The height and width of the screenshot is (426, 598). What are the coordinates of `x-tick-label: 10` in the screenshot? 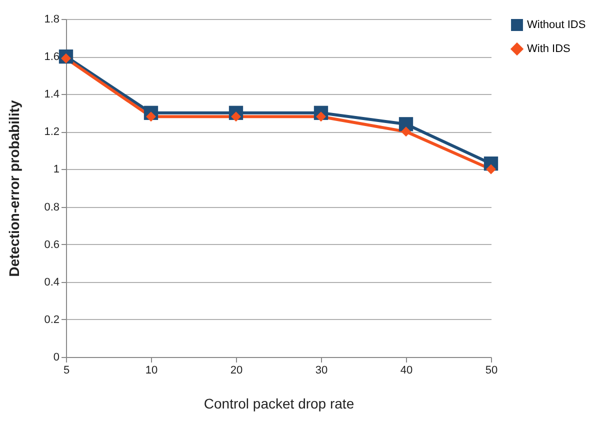 It's located at (151, 370).